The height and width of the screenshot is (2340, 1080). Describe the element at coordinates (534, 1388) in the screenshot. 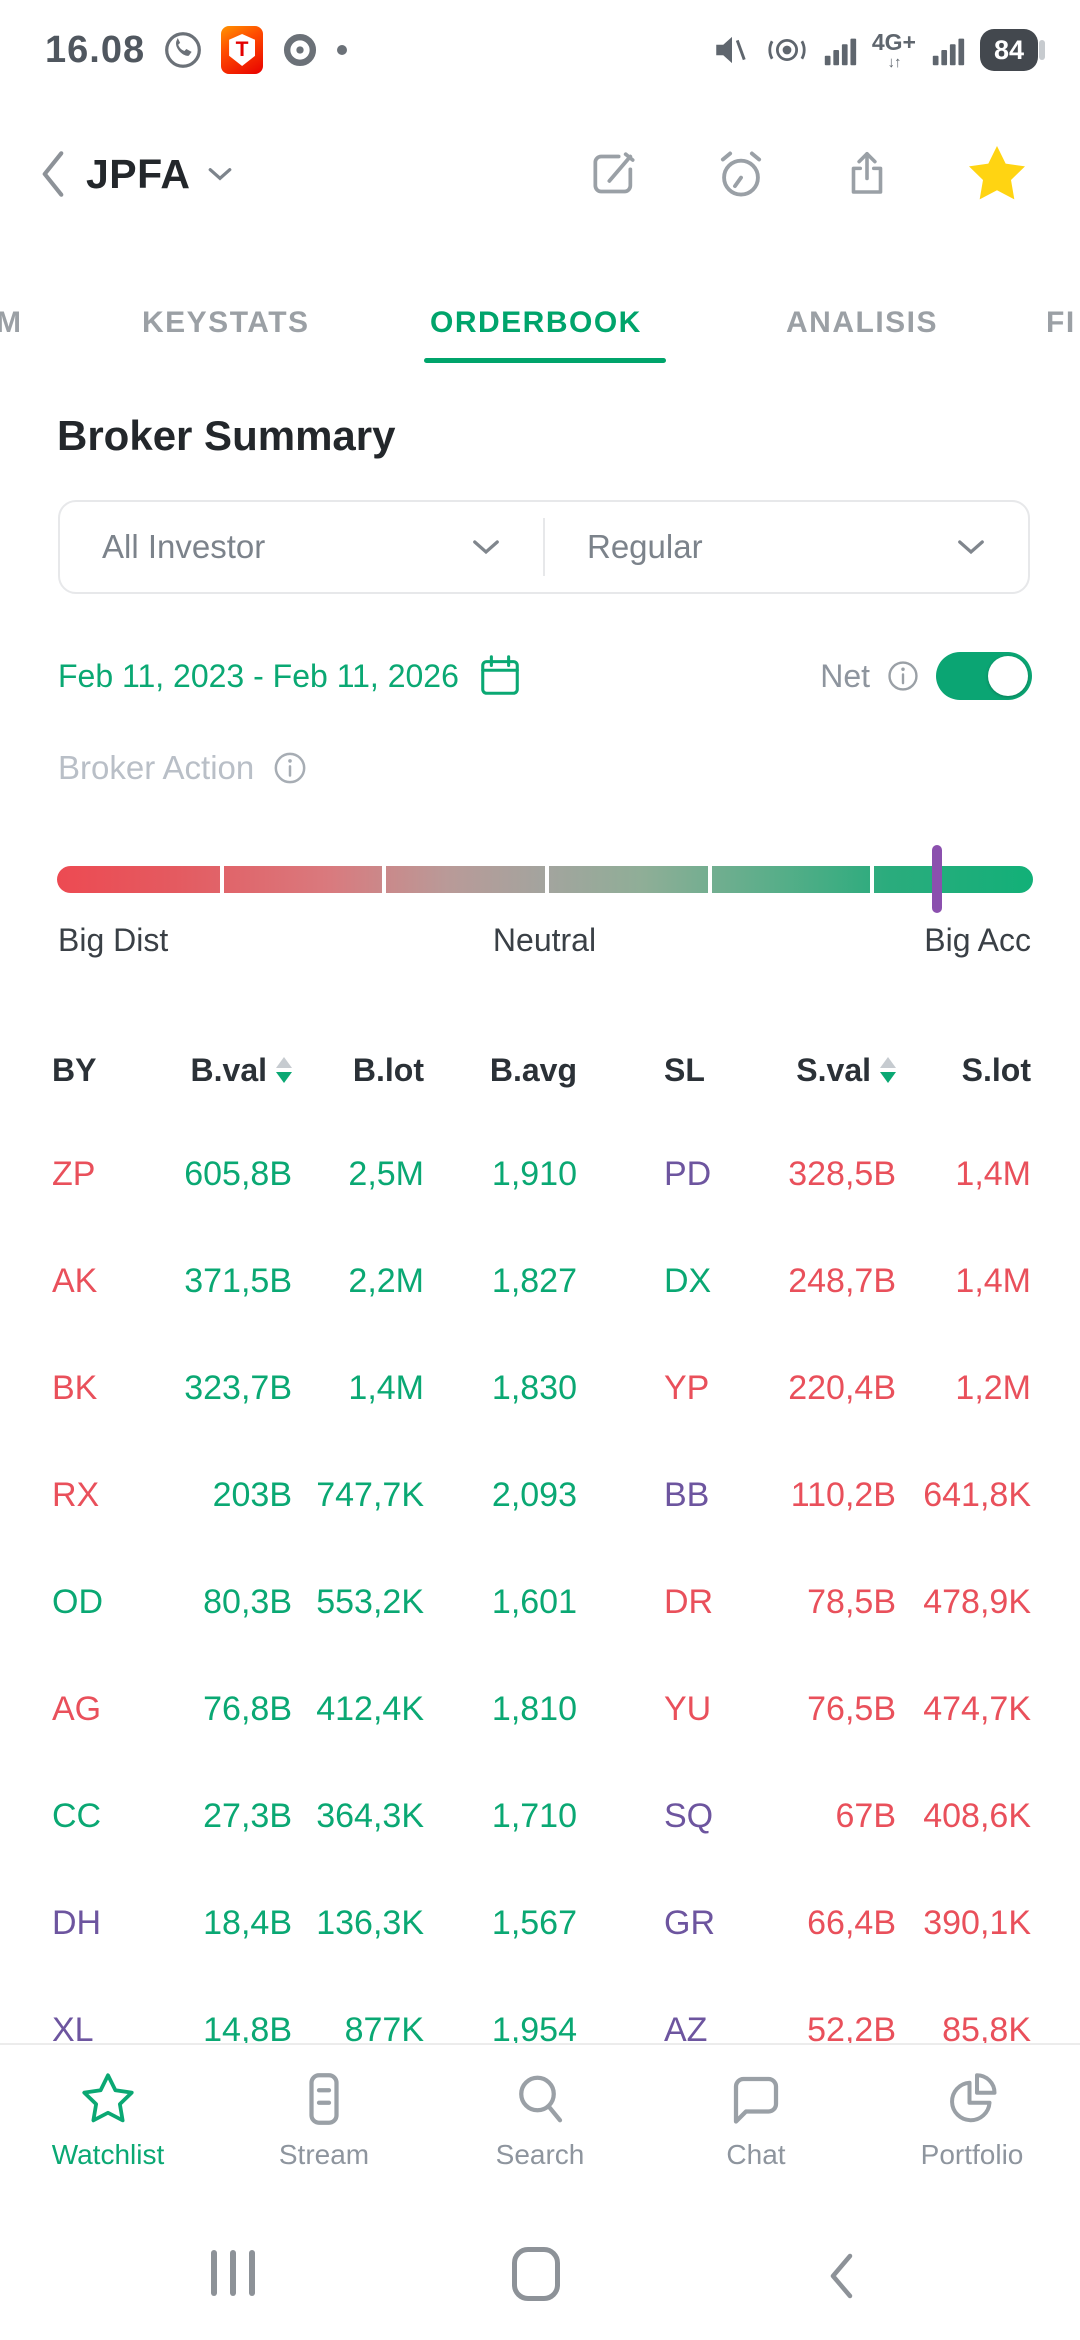

I see `buy-avg: 1,830` at that location.